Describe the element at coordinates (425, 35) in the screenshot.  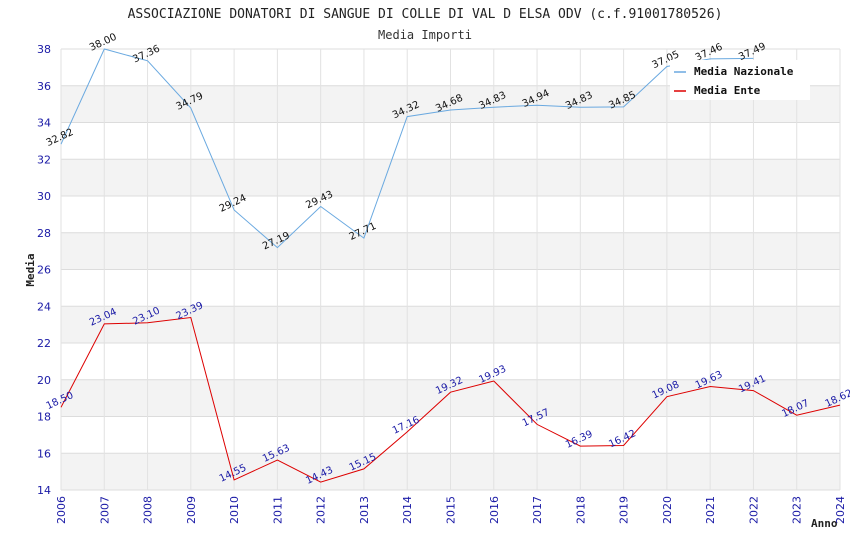
I see `chart-subtitle: Media Importi` at that location.